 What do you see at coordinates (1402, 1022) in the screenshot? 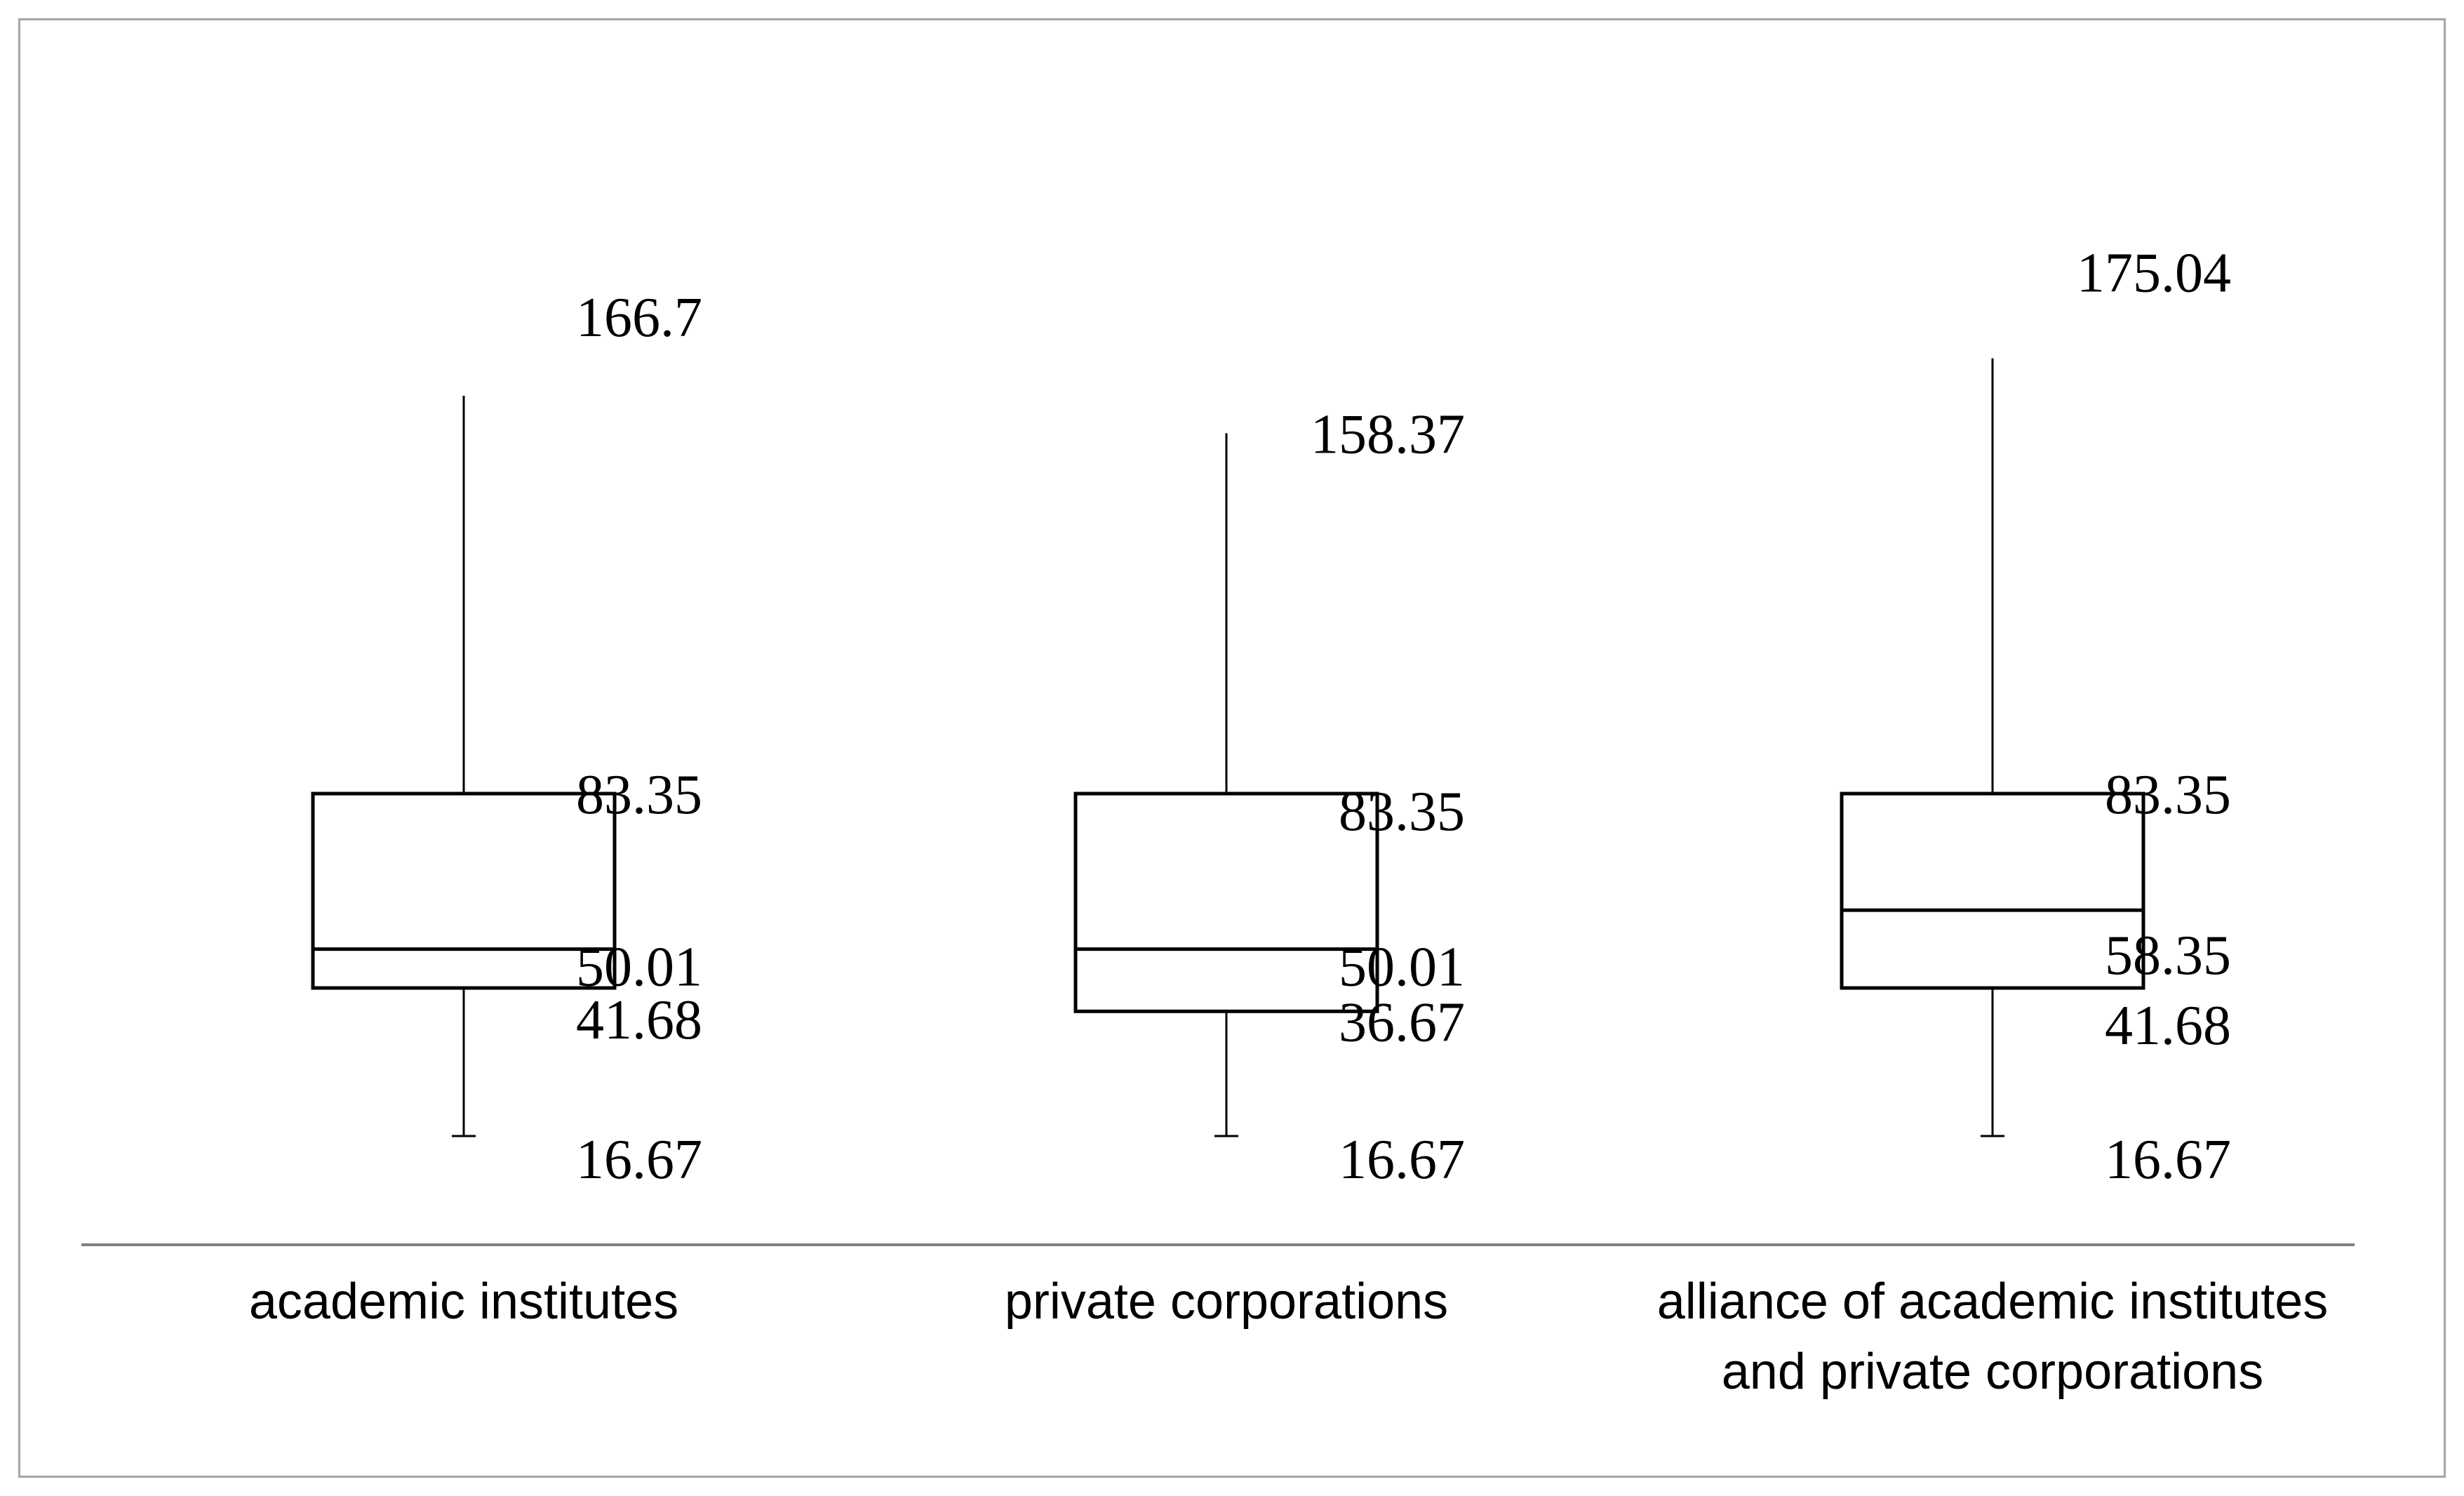
I see `value-label-q1: 36.67` at bounding box center [1402, 1022].